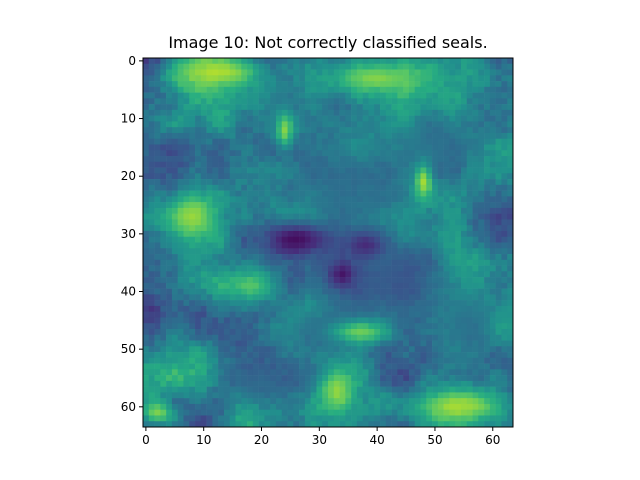 This screenshot has width=640, height=480. What do you see at coordinates (434, 440) in the screenshot?
I see `x-tick-label: 50` at bounding box center [434, 440].